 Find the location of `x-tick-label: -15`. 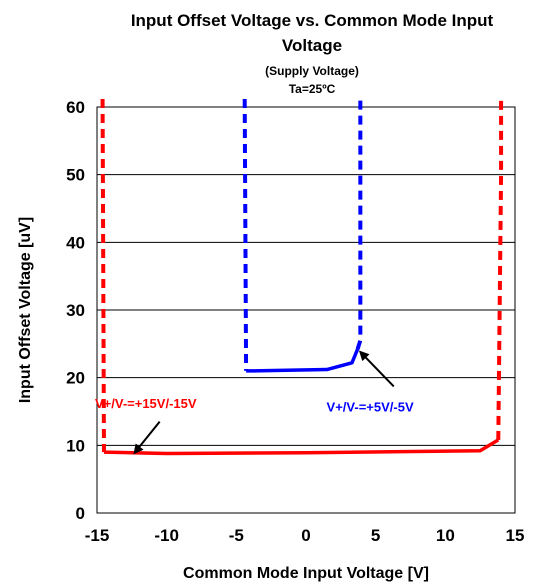

x-tick-label: -15 is located at coordinates (97, 535).